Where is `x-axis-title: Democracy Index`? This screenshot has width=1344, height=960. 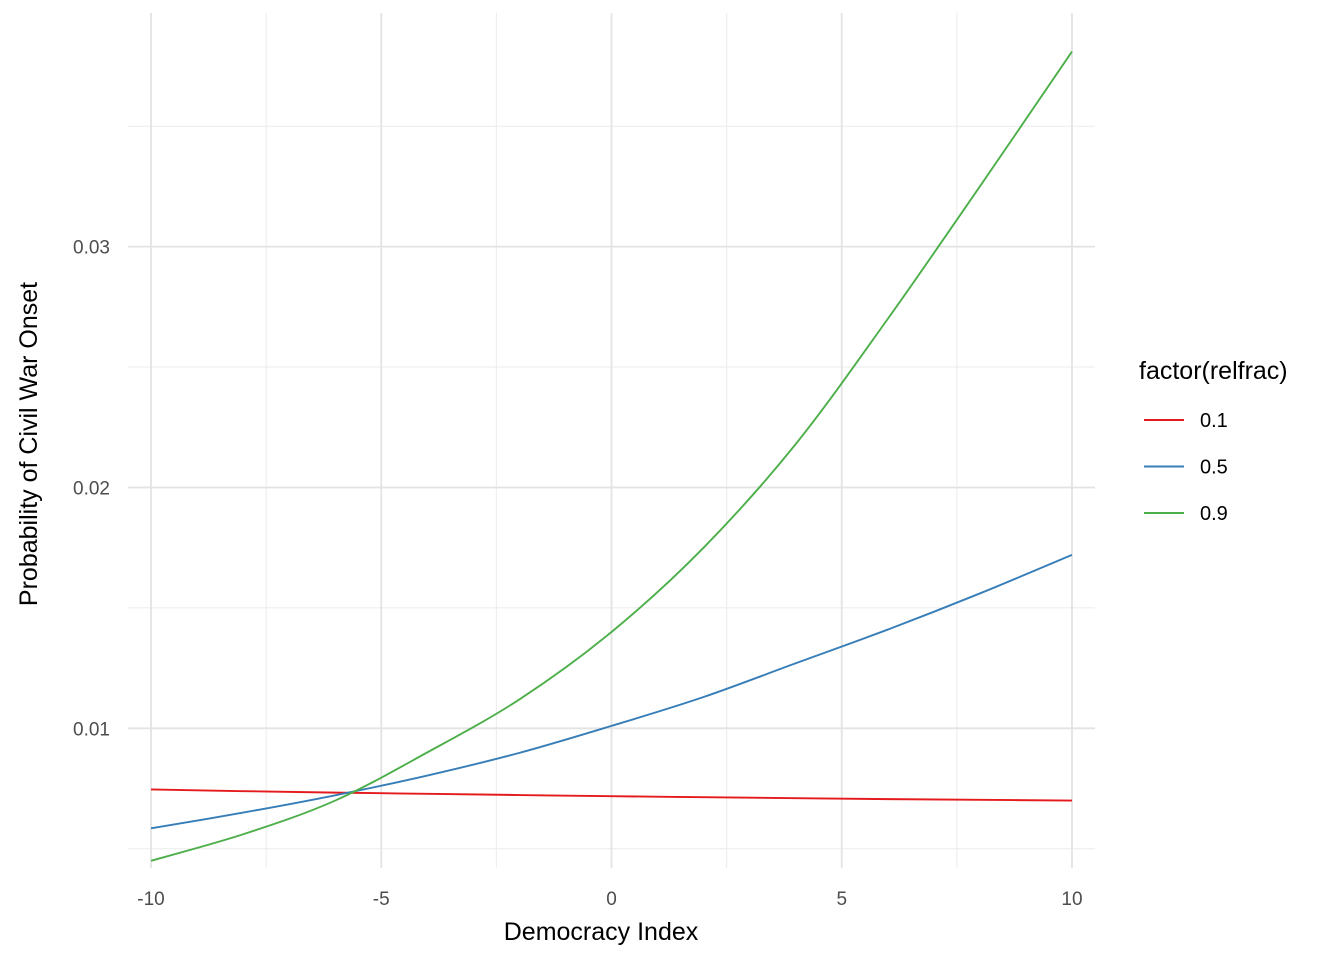 x-axis-title: Democracy Index is located at coordinates (601, 932).